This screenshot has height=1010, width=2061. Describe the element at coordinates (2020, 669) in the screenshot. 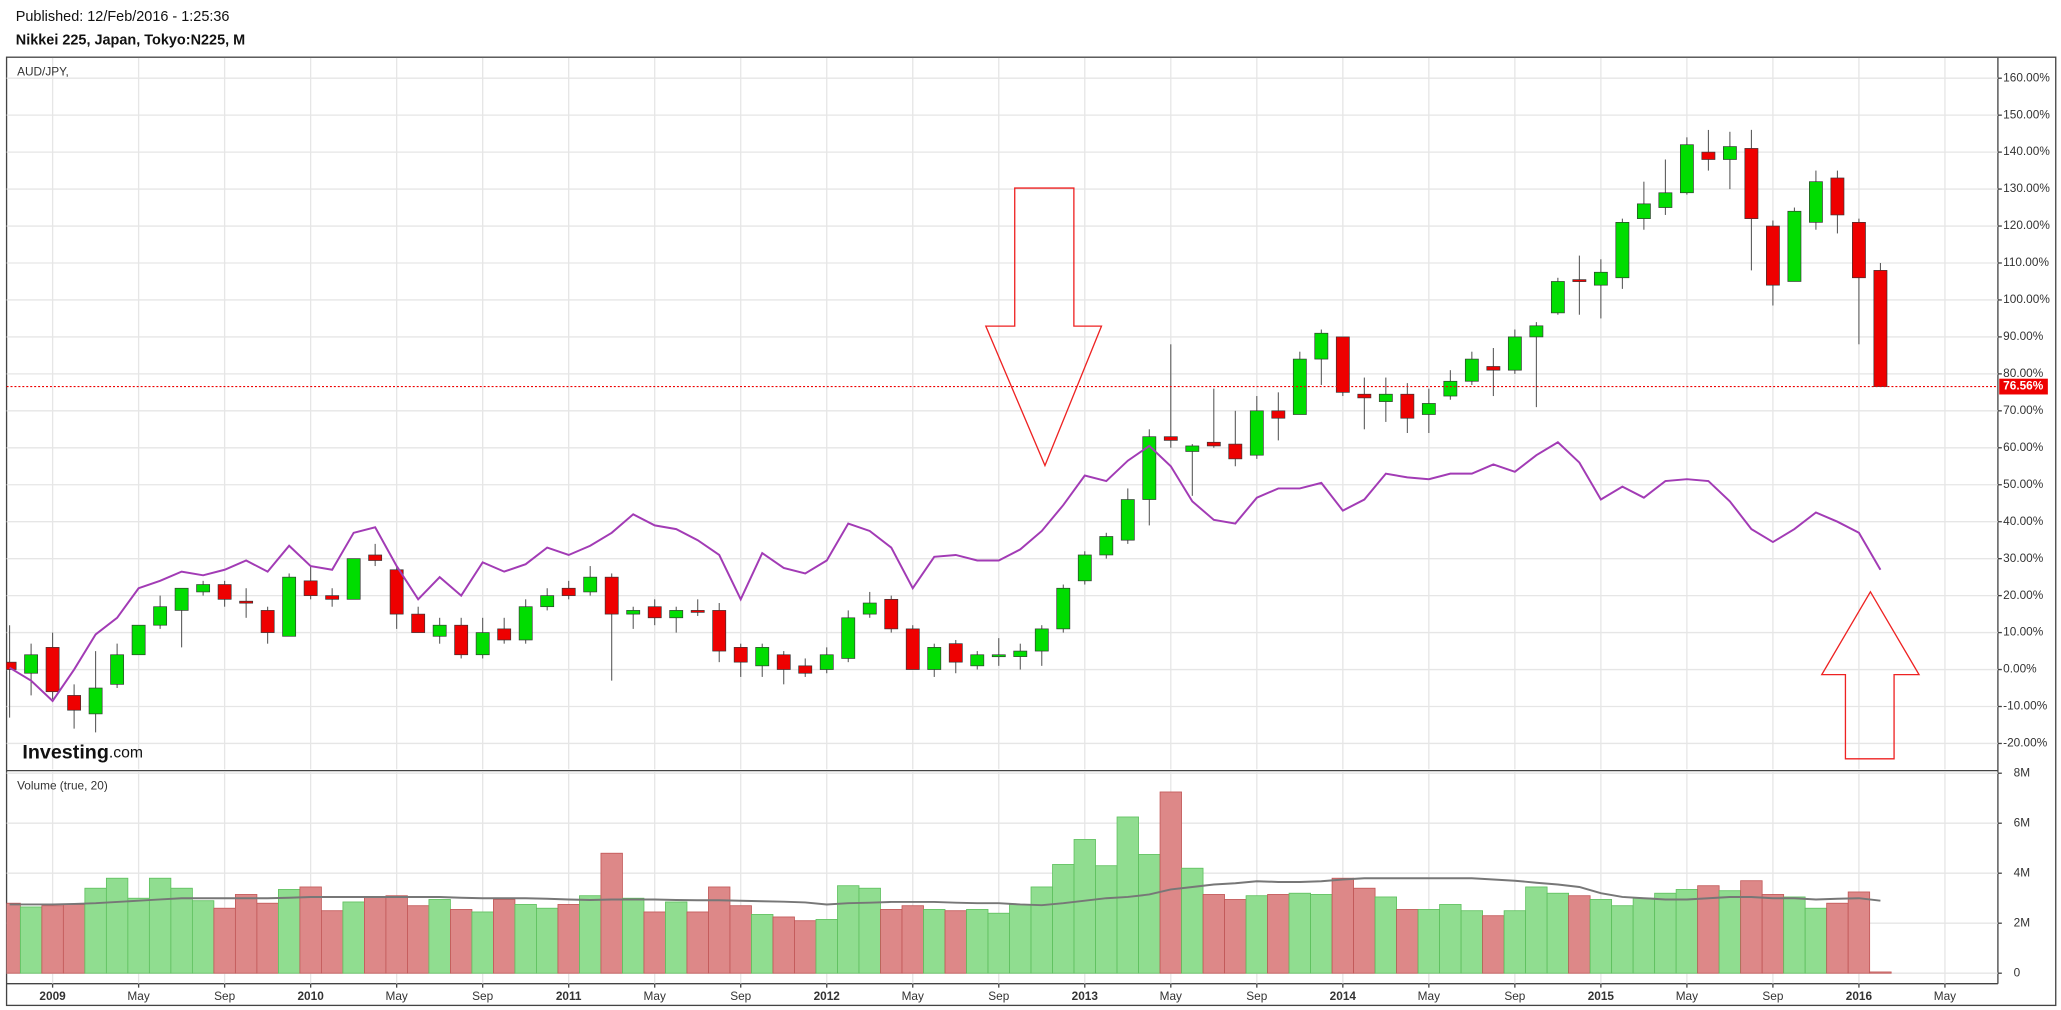

I see `y-tick-label: 0.00%` at that location.